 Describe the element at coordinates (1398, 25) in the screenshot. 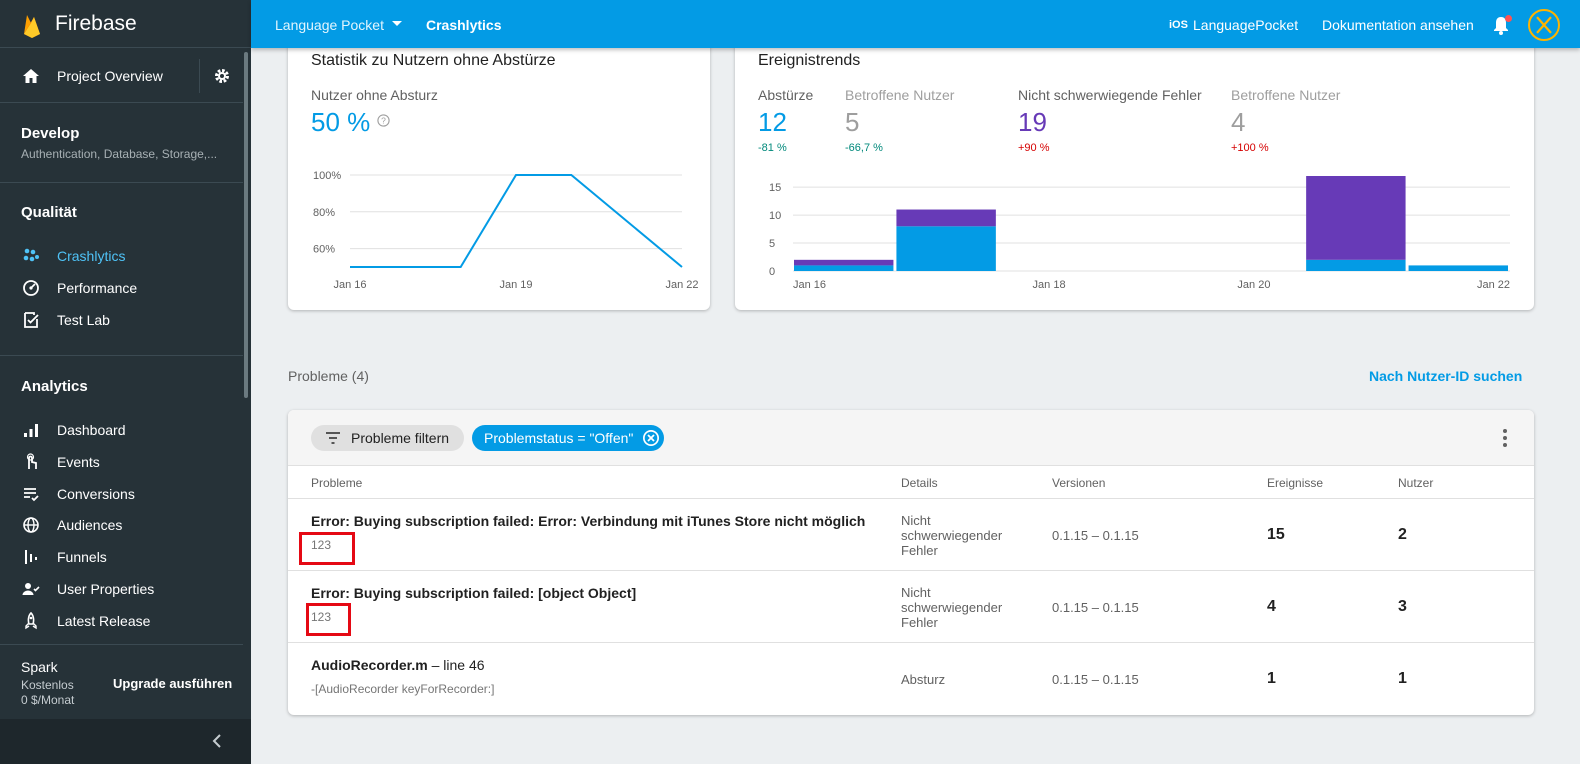

I see `docs-link: Dokumentation ansehen` at that location.